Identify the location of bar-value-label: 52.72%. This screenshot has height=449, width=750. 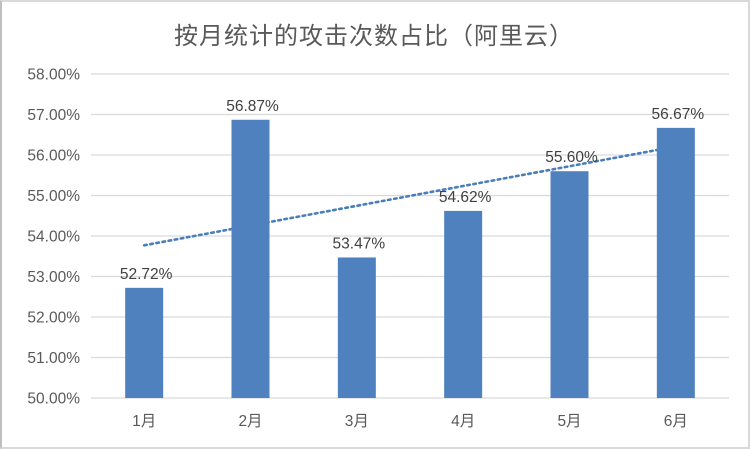
(146, 274).